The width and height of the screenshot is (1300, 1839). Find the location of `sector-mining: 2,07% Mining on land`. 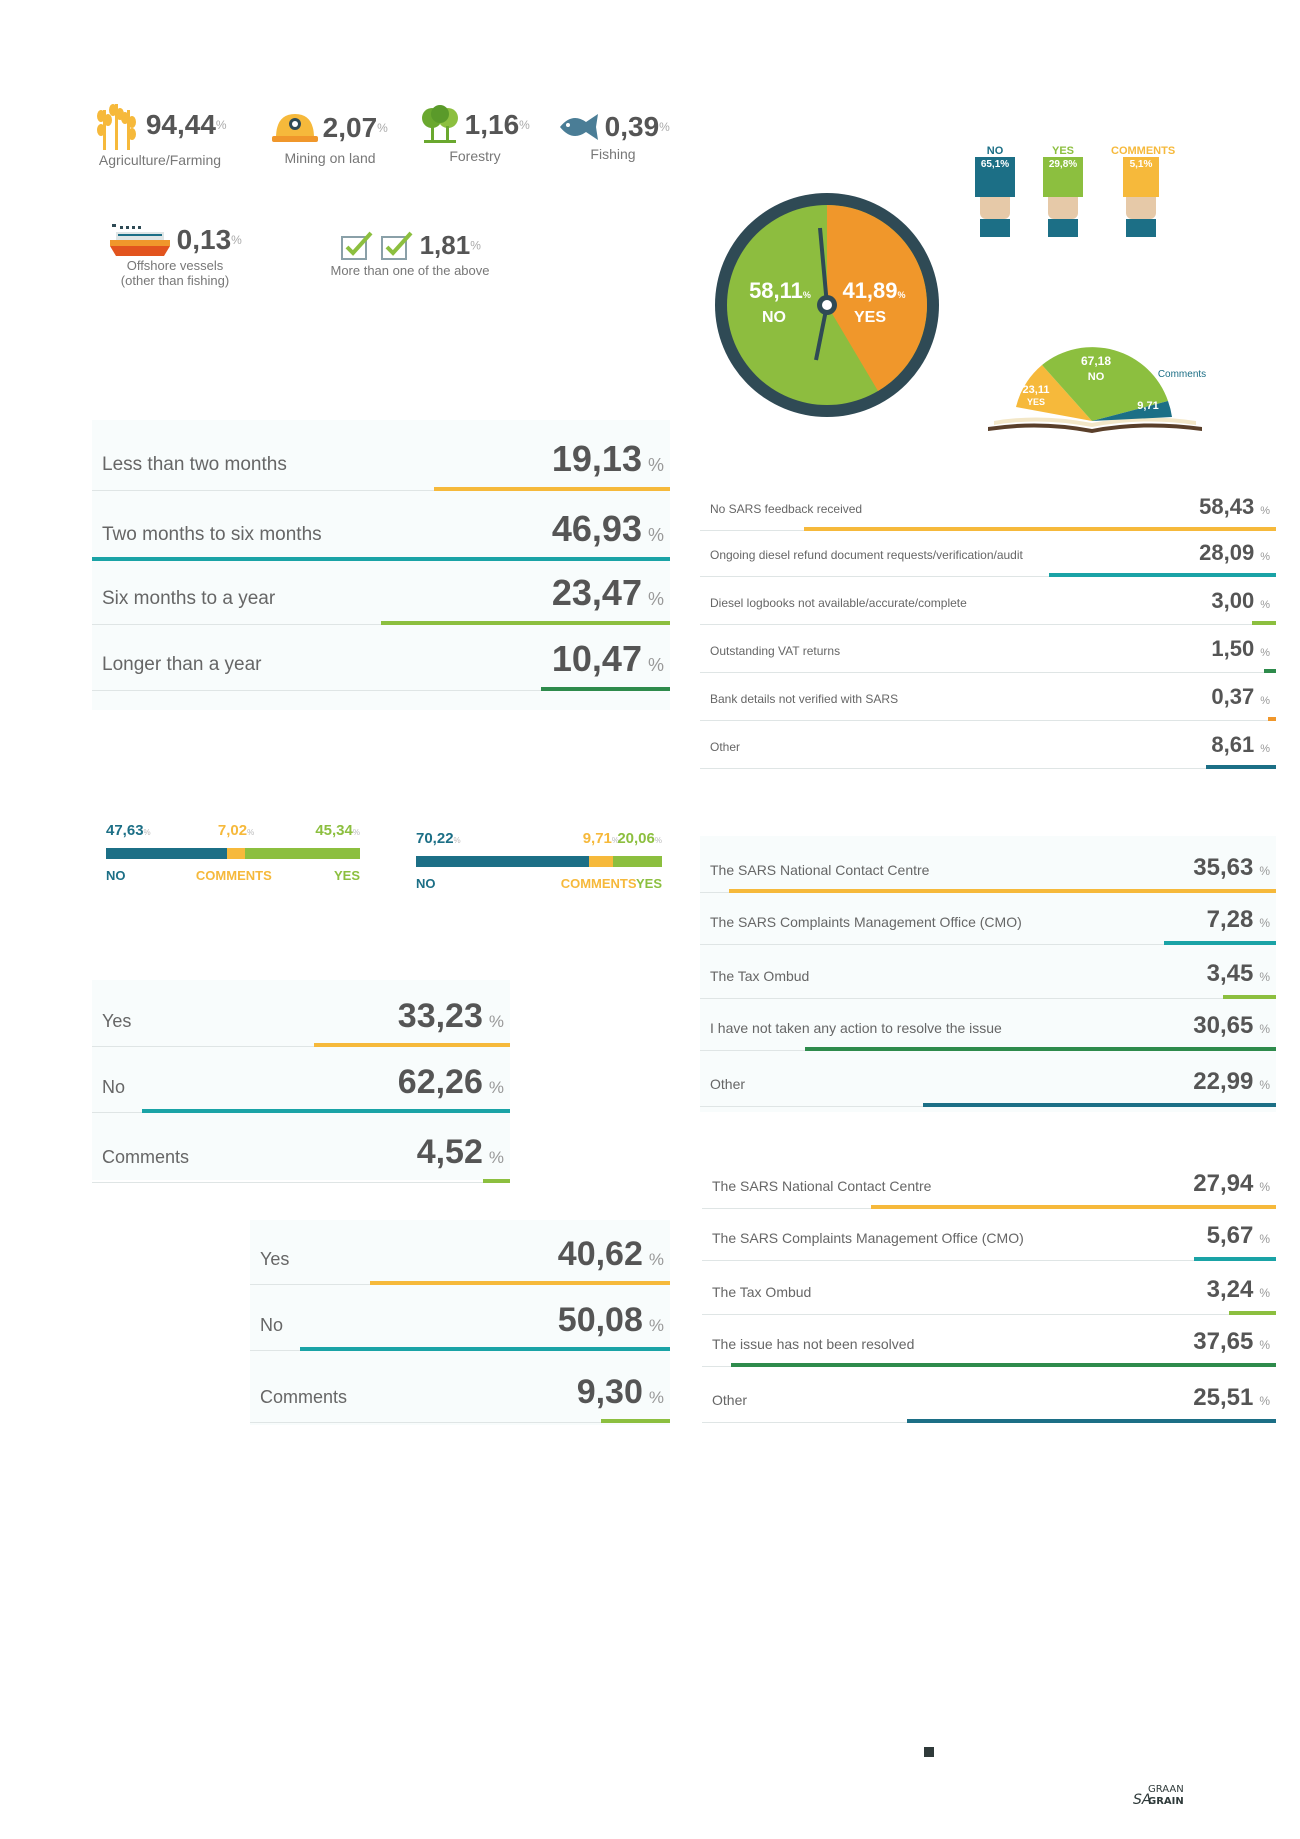

sector-mining: 2,07% Mining on land is located at coordinates (330, 137).